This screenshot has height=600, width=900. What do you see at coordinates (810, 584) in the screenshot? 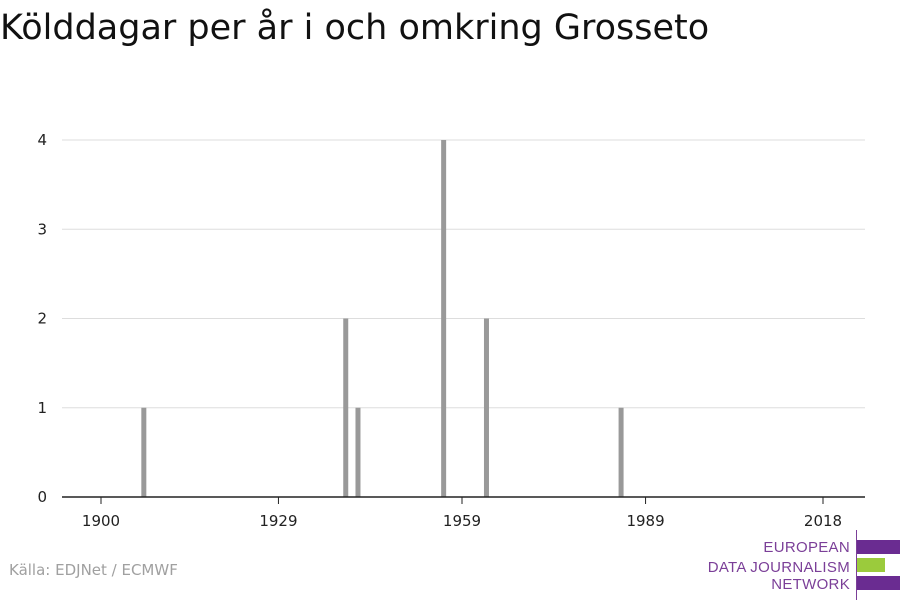
I see `logo-line-3: NETWORK` at bounding box center [810, 584].